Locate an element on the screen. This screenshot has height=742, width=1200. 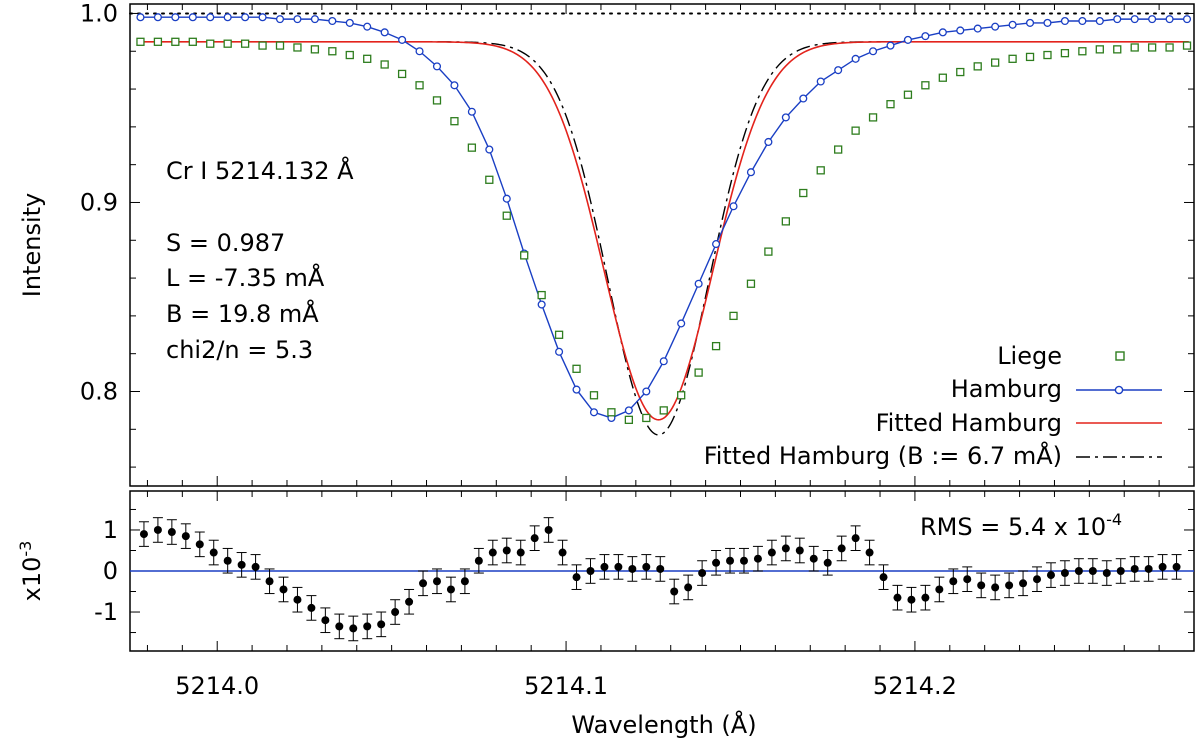
line-id-label: Cr I 5214.132 Å is located at coordinates (260, 170).